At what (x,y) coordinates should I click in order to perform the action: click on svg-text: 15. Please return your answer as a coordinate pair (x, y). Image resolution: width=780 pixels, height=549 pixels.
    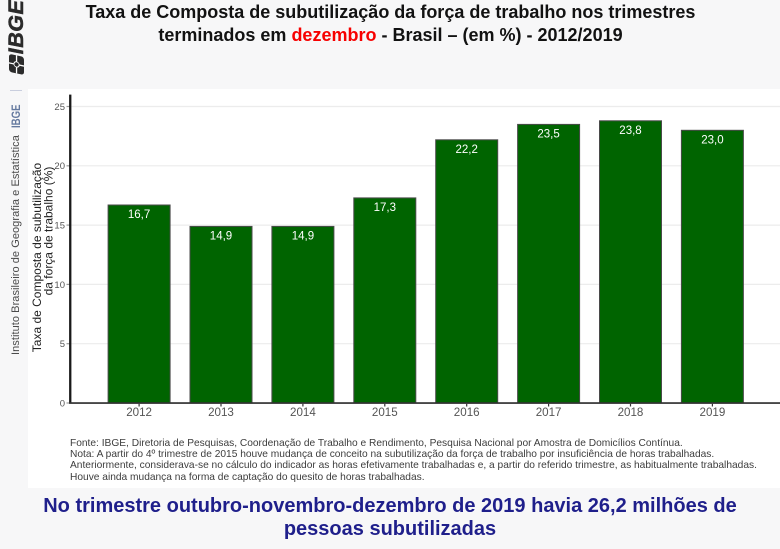
    Looking at the image, I should click on (59, 226).